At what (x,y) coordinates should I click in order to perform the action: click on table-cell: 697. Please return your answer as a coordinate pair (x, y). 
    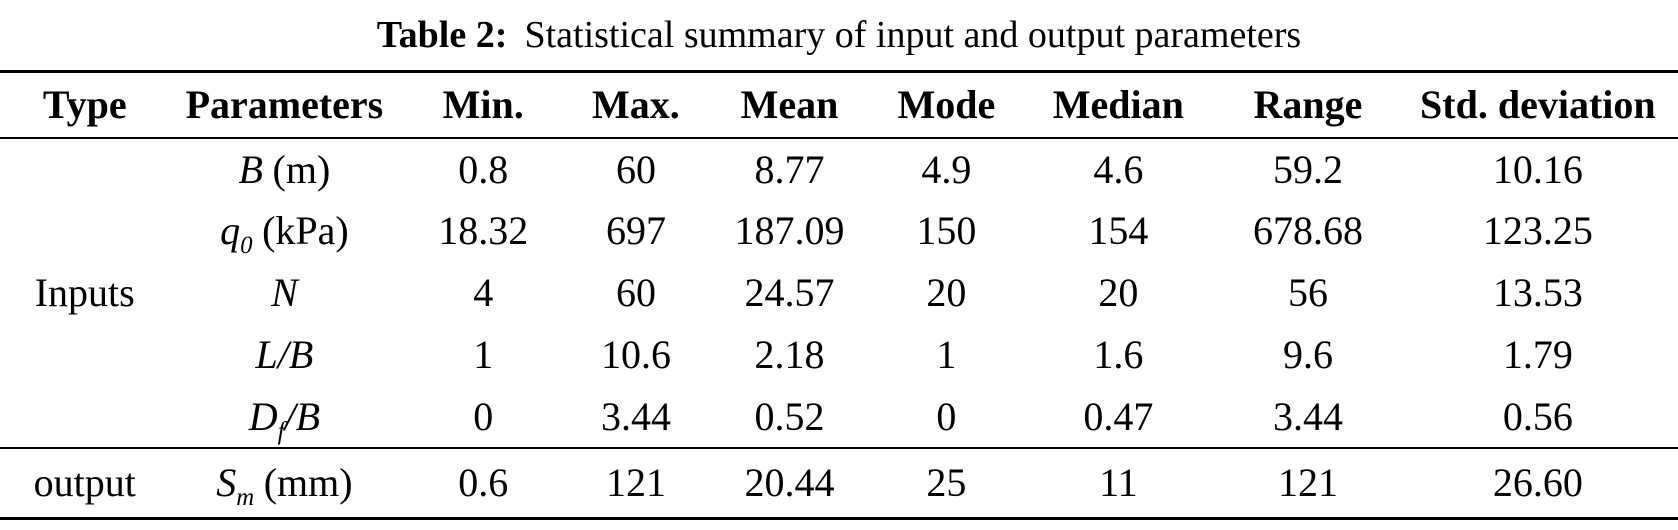
    Looking at the image, I should click on (635, 230).